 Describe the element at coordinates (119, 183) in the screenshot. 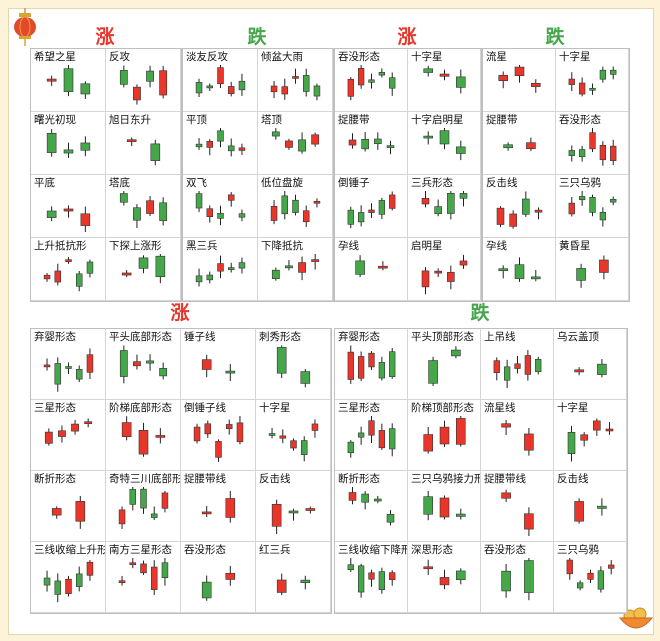

I see `pattern-label: 塔底` at that location.